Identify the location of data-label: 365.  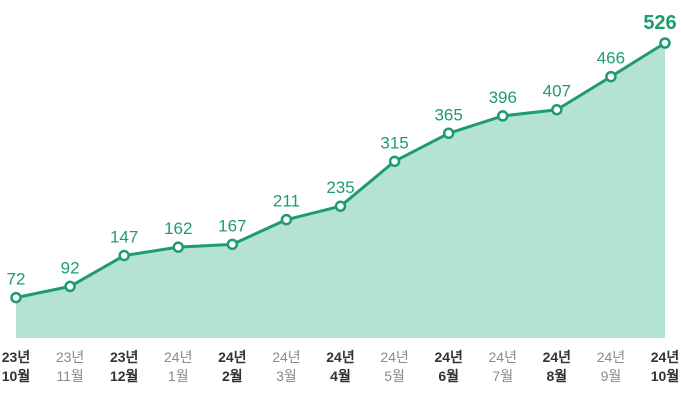
(448, 114).